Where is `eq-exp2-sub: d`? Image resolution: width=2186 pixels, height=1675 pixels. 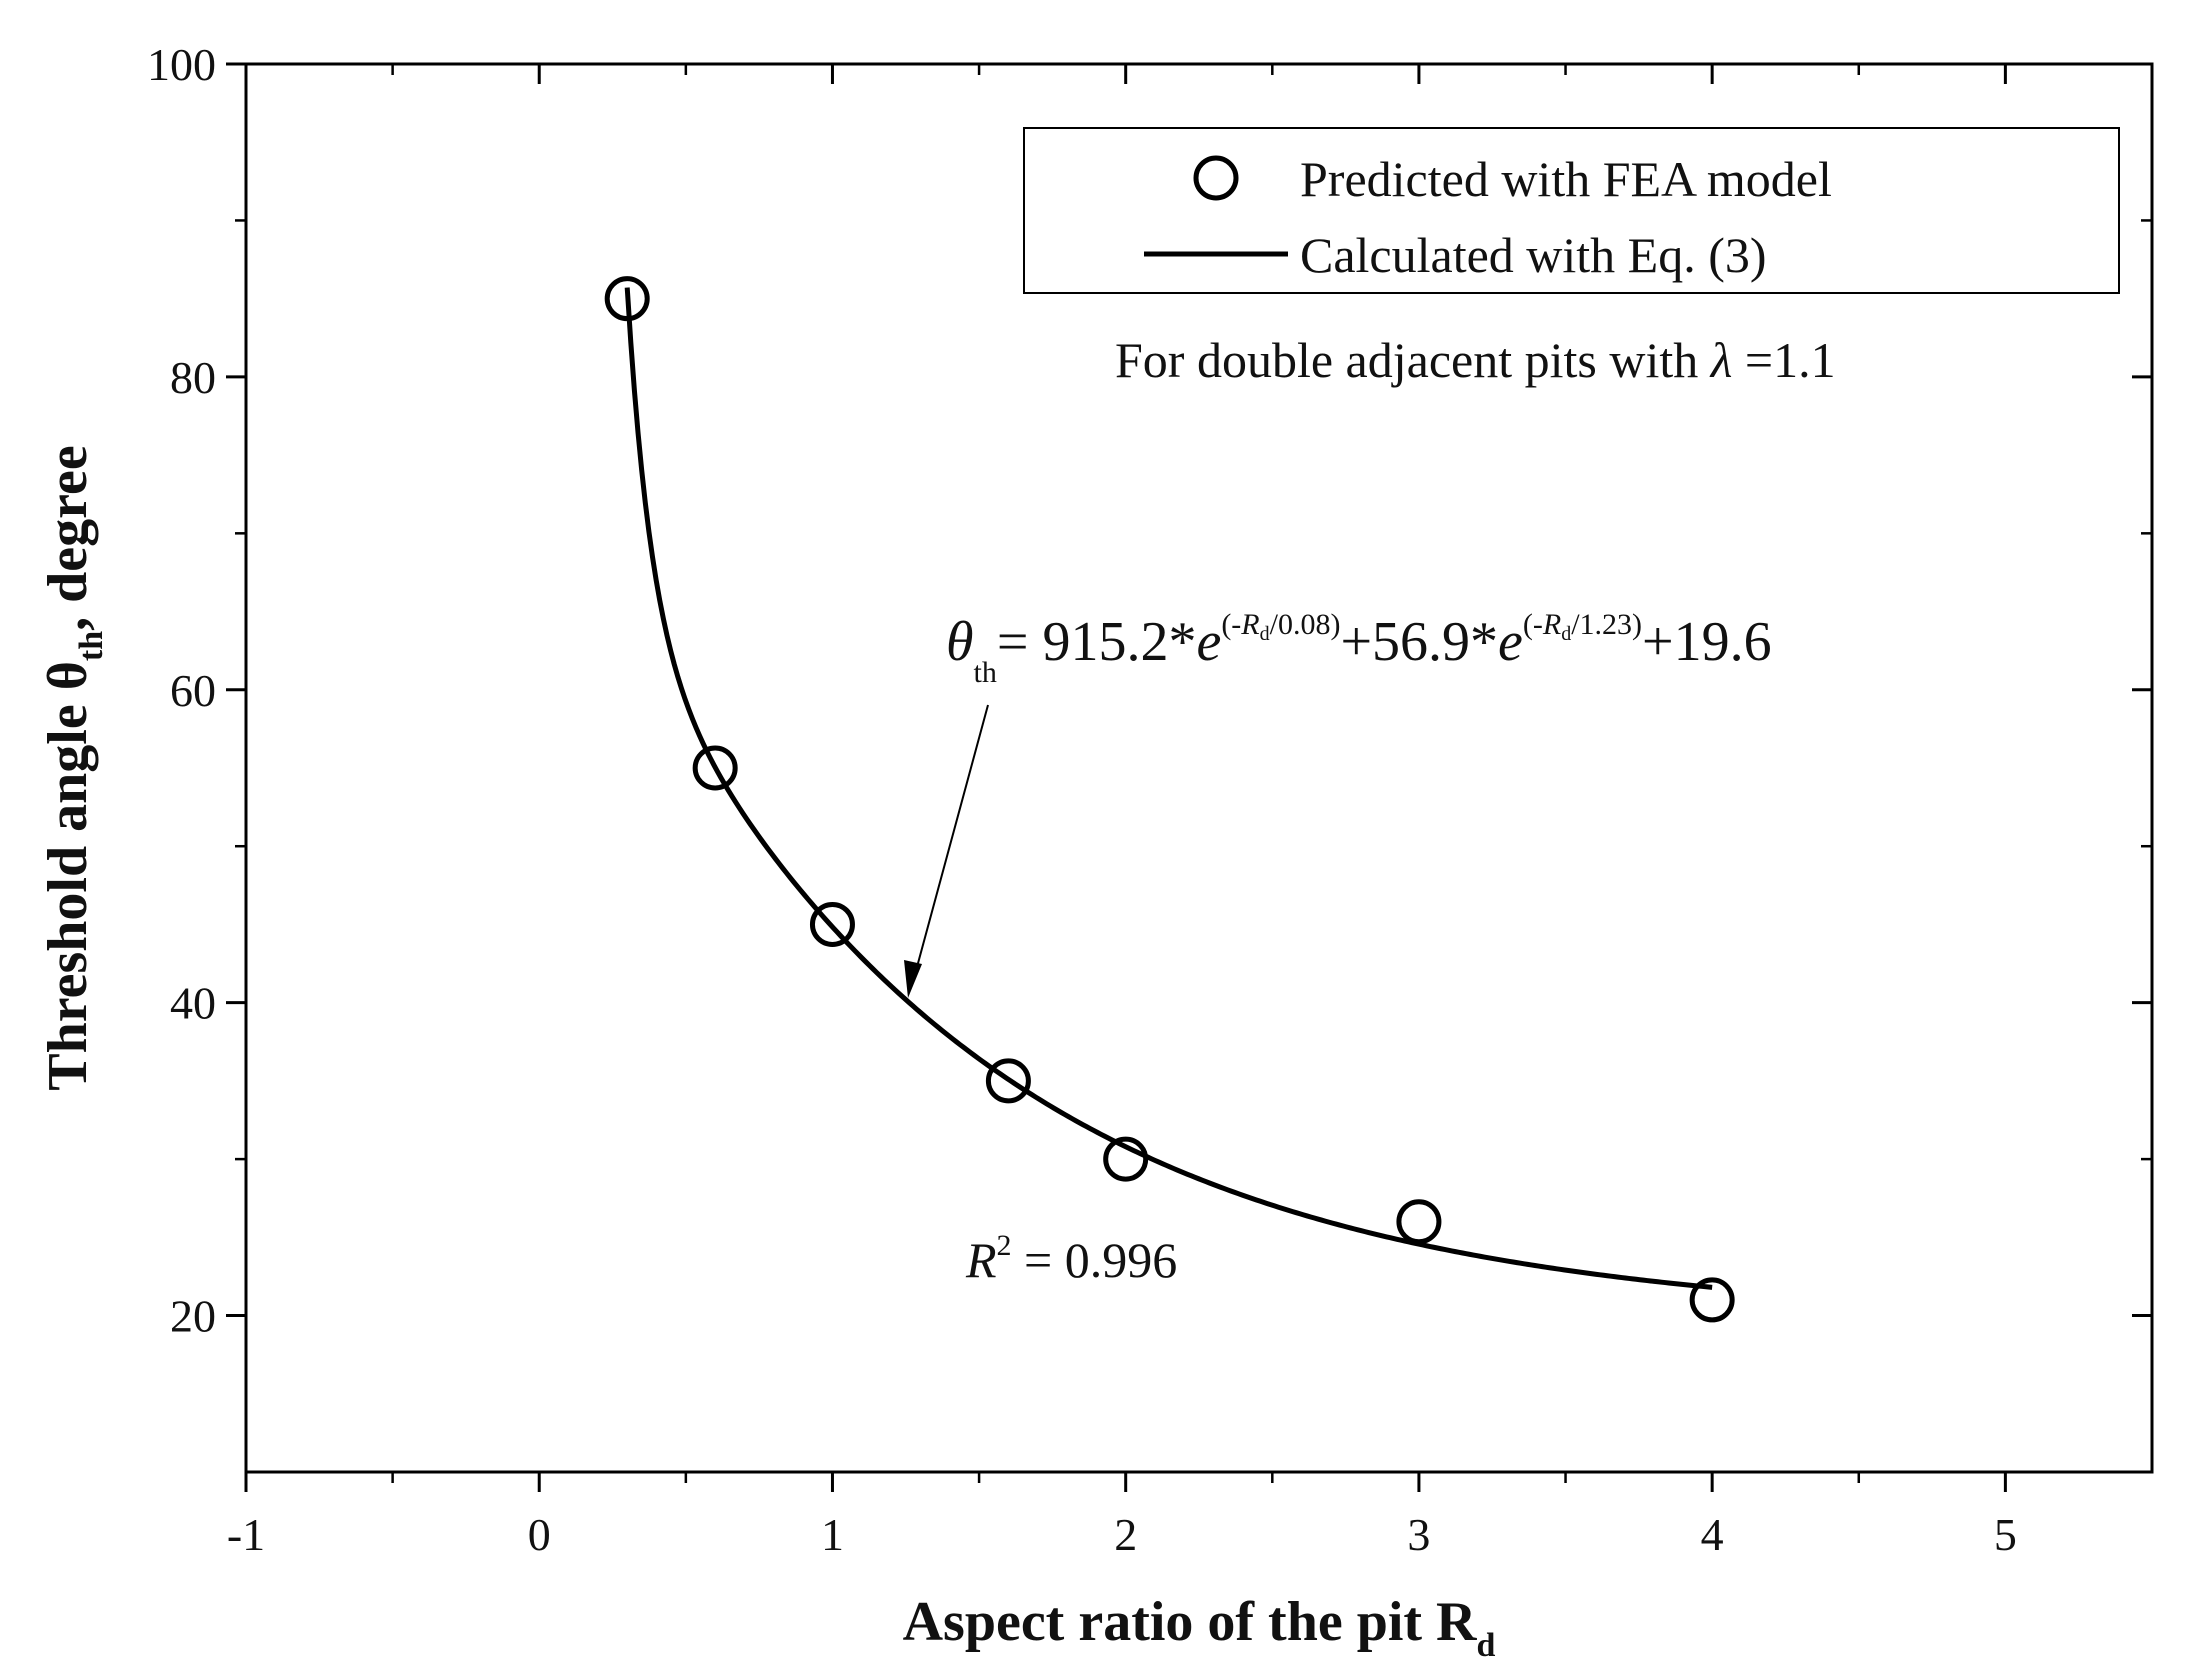
eq-exp2-sub: d is located at coordinates (1566, 634).